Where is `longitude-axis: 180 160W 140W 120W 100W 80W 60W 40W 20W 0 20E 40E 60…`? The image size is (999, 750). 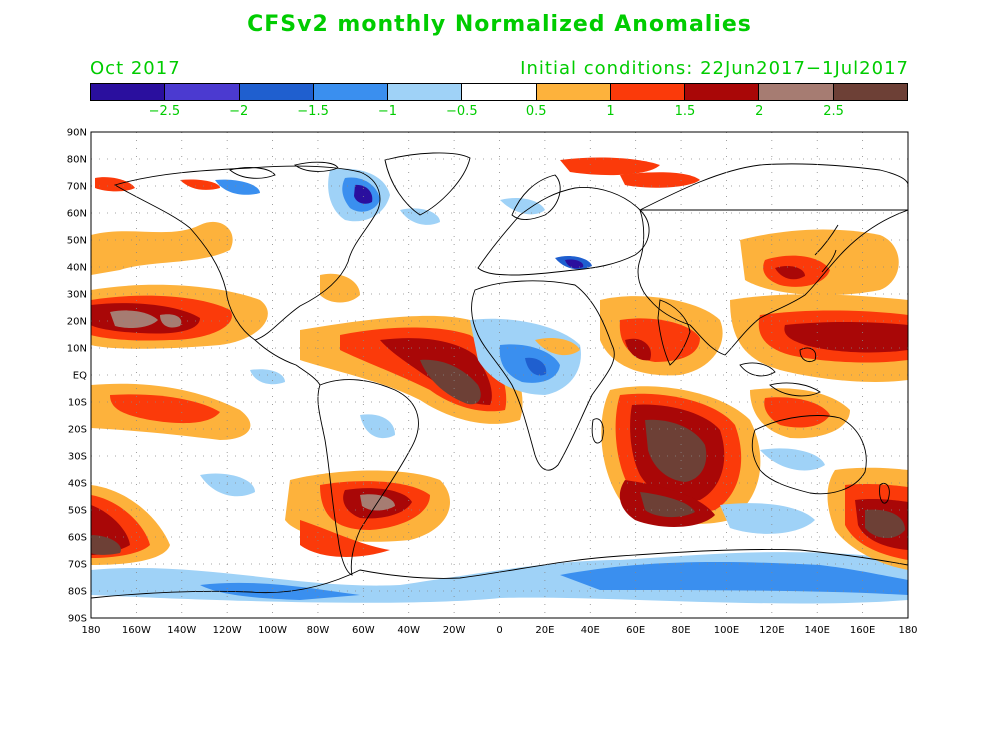
longitude-axis: 180 160W 140W 120W 100W 80W 60W 40W 20W 0 20E 40E 60… is located at coordinates (499, 630).